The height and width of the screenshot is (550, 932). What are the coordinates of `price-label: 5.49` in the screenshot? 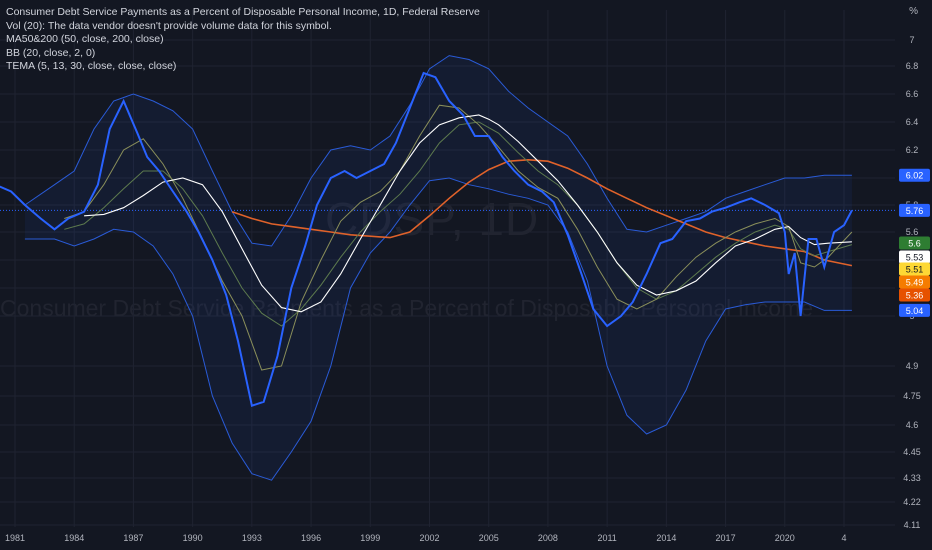 It's located at (915, 283).